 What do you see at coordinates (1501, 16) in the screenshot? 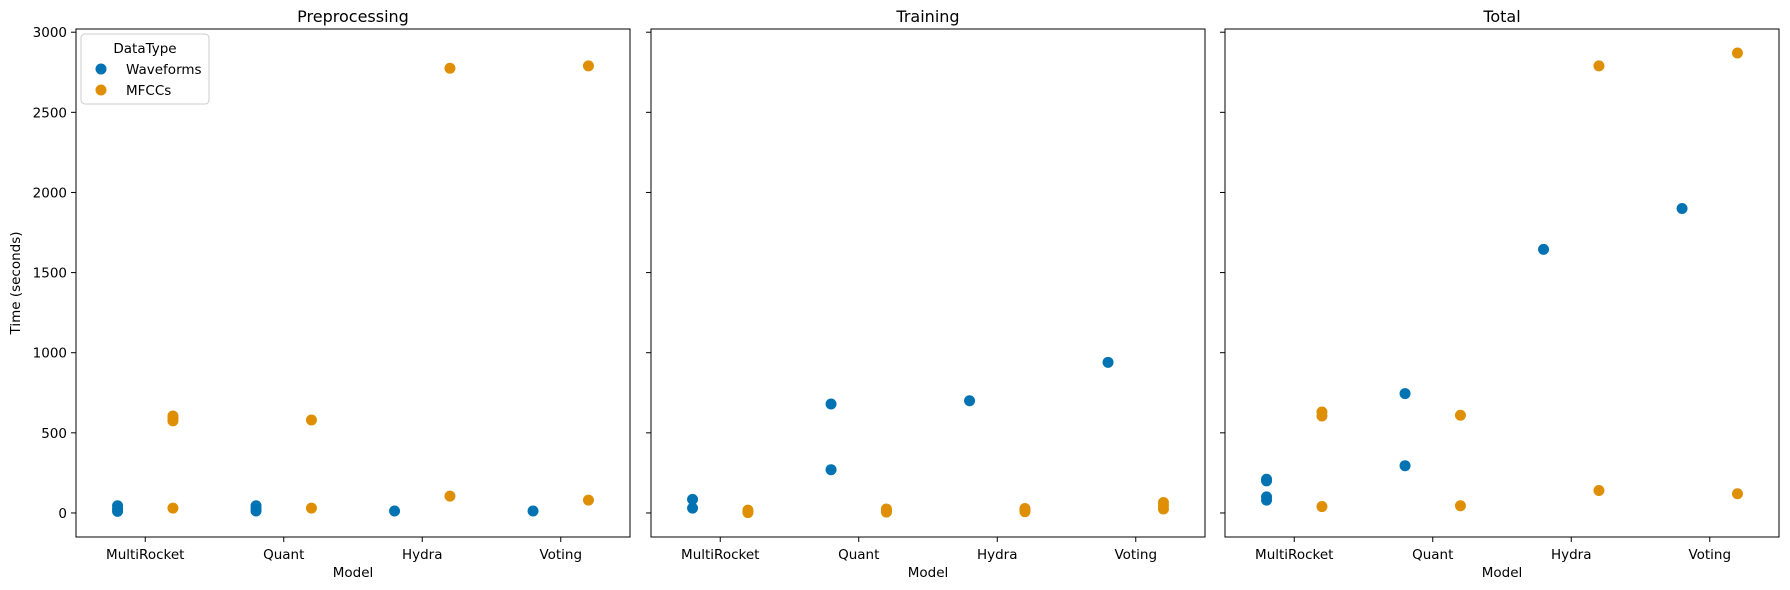
I see `panel-title: Total` at bounding box center [1501, 16].